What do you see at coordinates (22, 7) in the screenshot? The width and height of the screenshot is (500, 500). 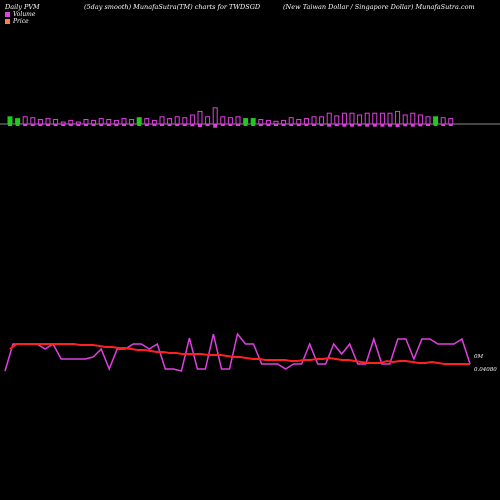 I see `header-left: Daily PVM` at bounding box center [22, 7].